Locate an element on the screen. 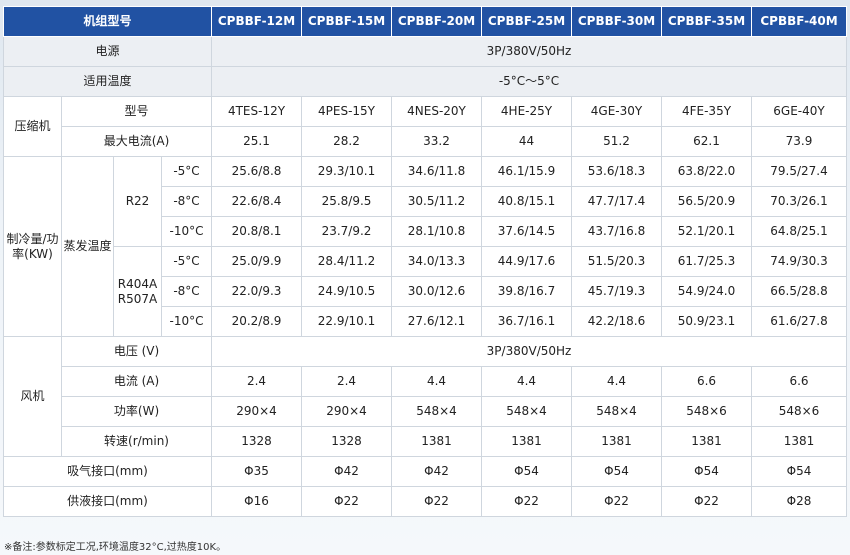 This screenshot has width=850, height=555. capacity-value: 28.4/11.2 is located at coordinates (347, 261).